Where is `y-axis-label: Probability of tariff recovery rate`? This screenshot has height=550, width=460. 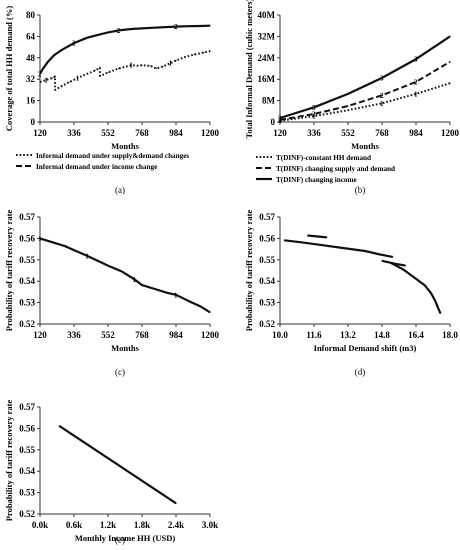
y-axis-label: Probability of tariff recovery rate is located at coordinates (9, 271).